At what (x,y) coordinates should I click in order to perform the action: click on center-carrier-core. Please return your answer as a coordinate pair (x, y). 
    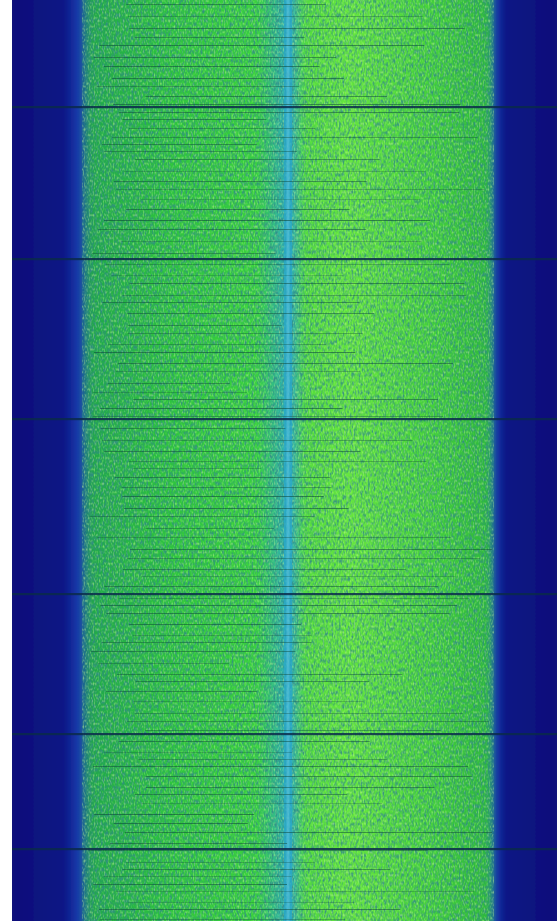
    Looking at the image, I should click on (288, 460).